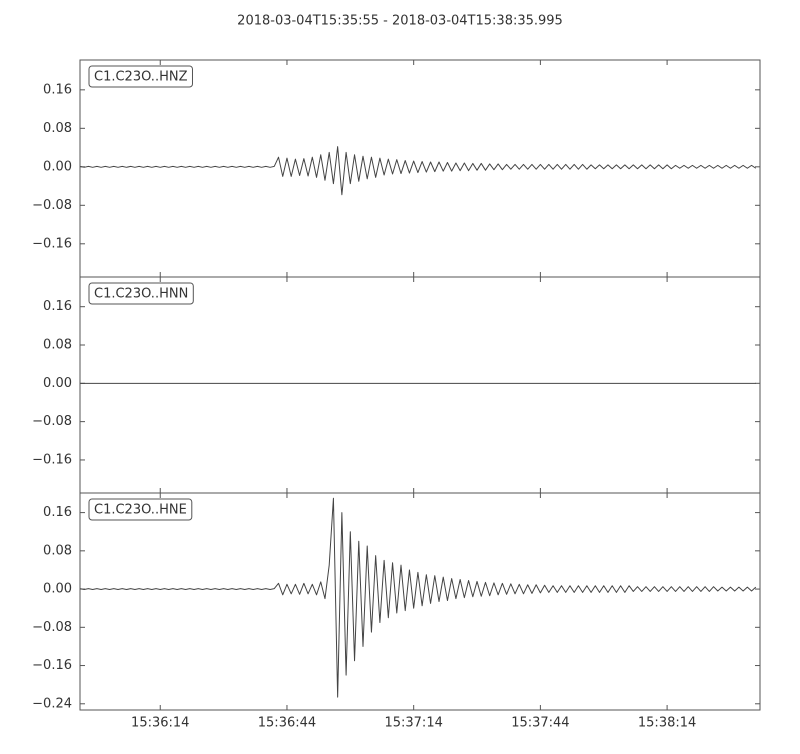  I want to click on x-tick-label: 15:38:14, so click(667, 723).